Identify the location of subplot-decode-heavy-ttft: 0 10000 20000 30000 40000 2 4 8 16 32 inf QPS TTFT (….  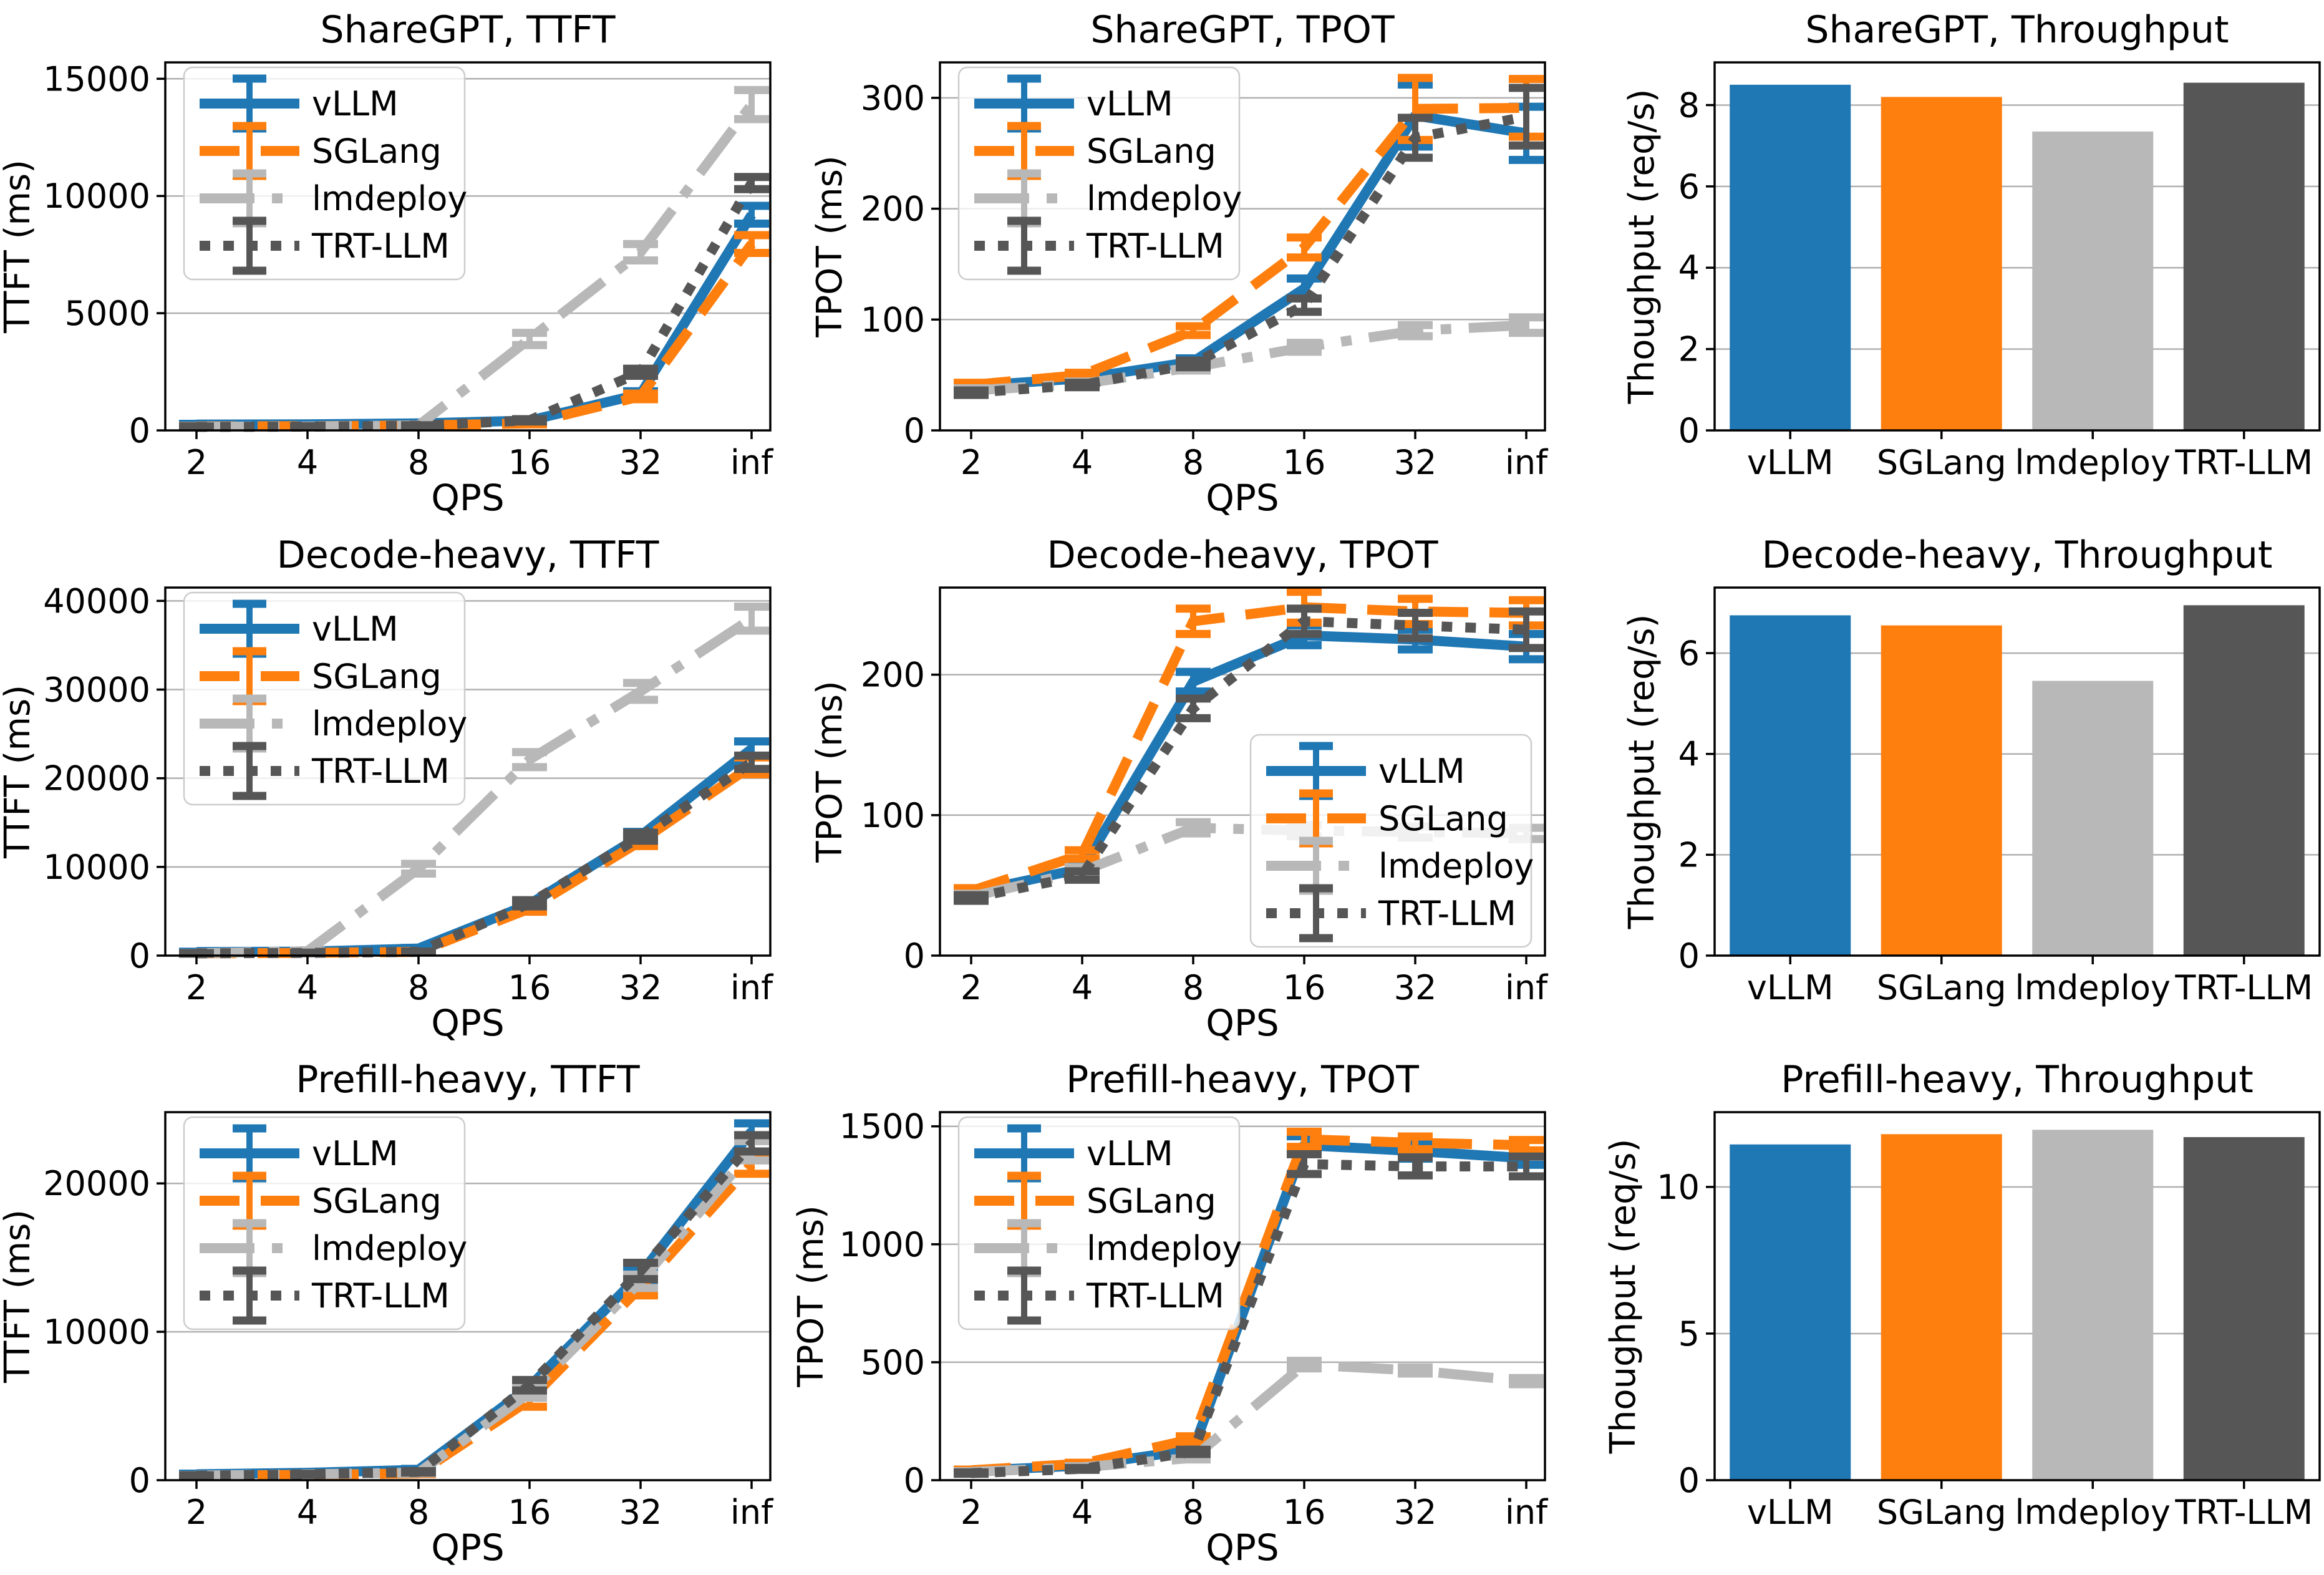
(387, 787).